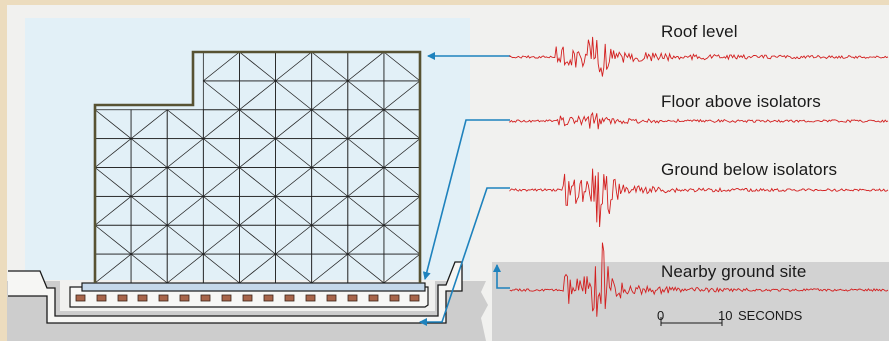  I want to click on trace-label-nearby: Nearby ground site, so click(734, 271).